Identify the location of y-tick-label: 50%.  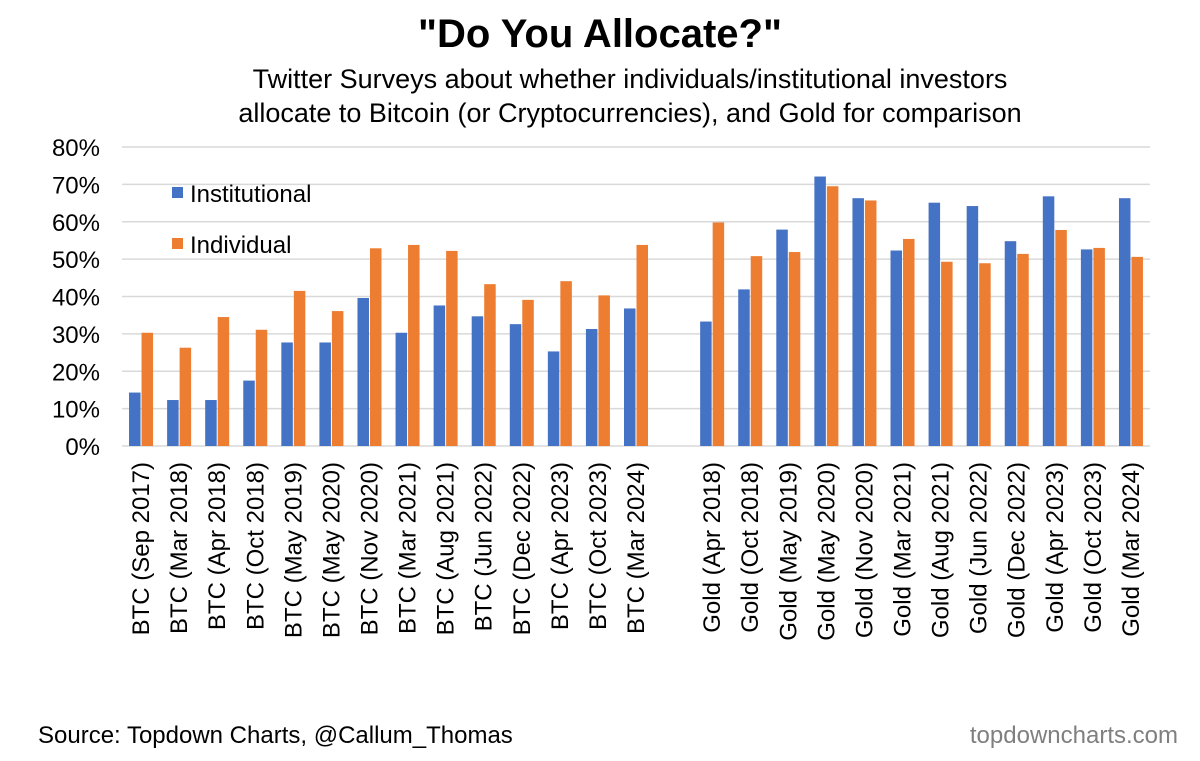
(76, 260).